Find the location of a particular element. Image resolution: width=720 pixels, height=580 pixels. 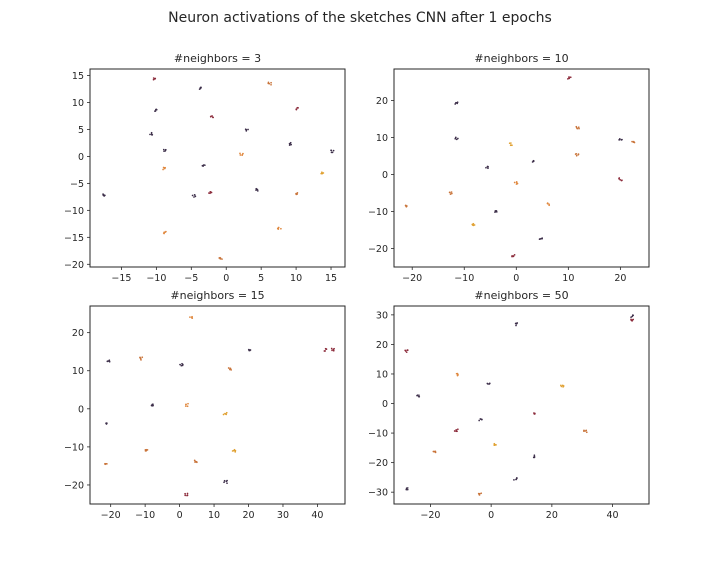

x-tick-label: 20 is located at coordinates (552, 515).